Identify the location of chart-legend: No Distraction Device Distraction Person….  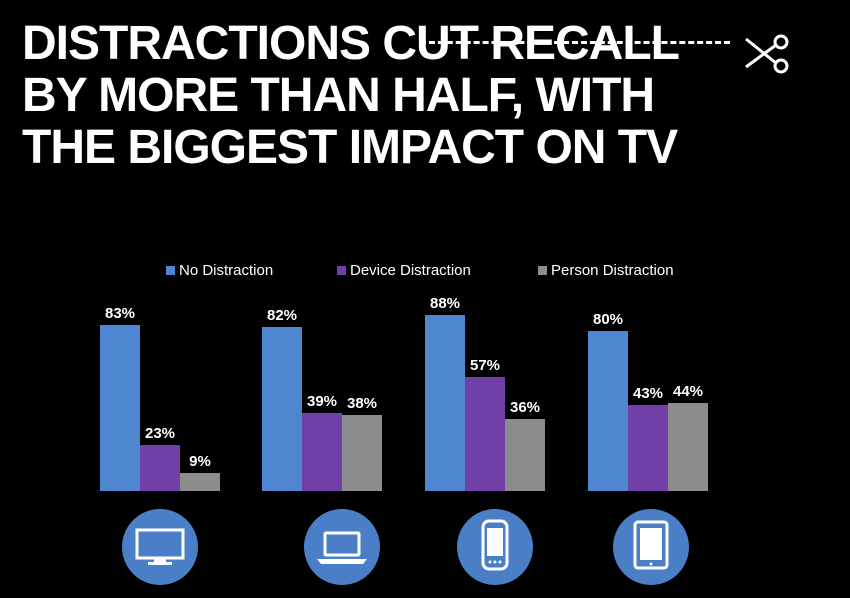
(425, 271).